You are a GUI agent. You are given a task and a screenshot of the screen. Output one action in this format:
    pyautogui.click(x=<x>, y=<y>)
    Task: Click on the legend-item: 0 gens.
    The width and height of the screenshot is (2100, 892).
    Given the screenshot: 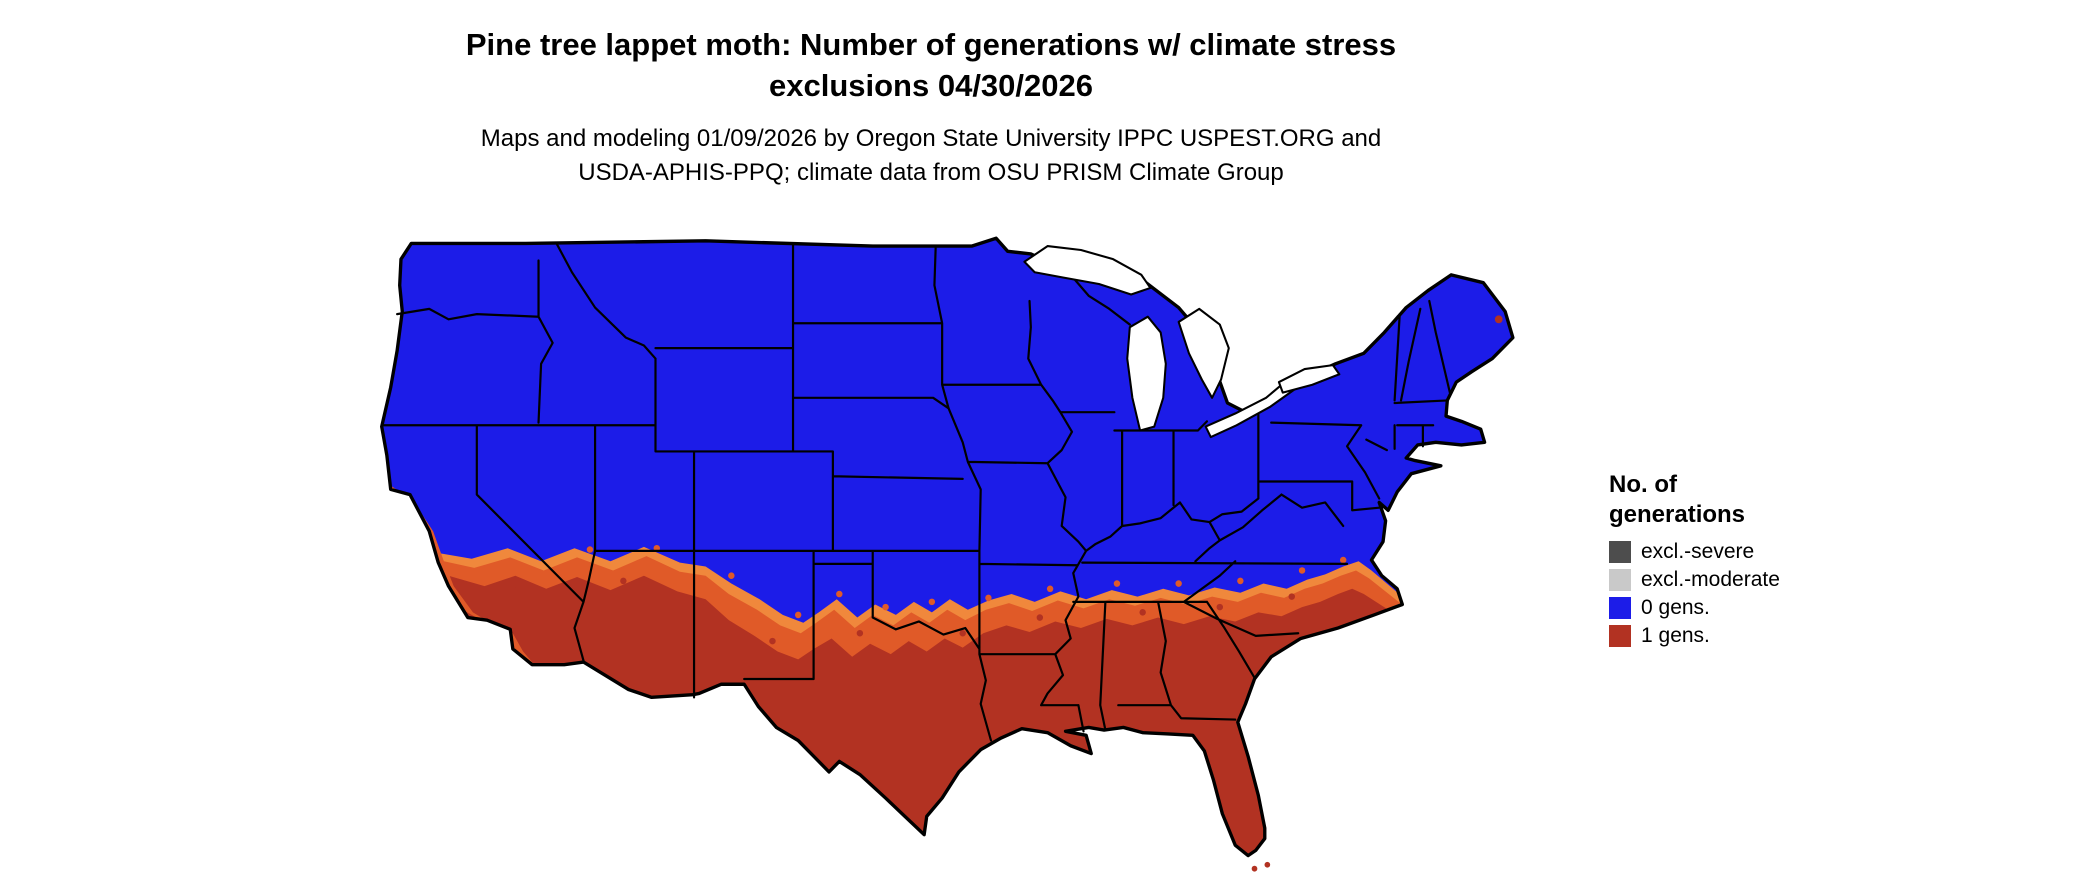 What is the action you would take?
    pyautogui.click(x=1739, y=608)
    